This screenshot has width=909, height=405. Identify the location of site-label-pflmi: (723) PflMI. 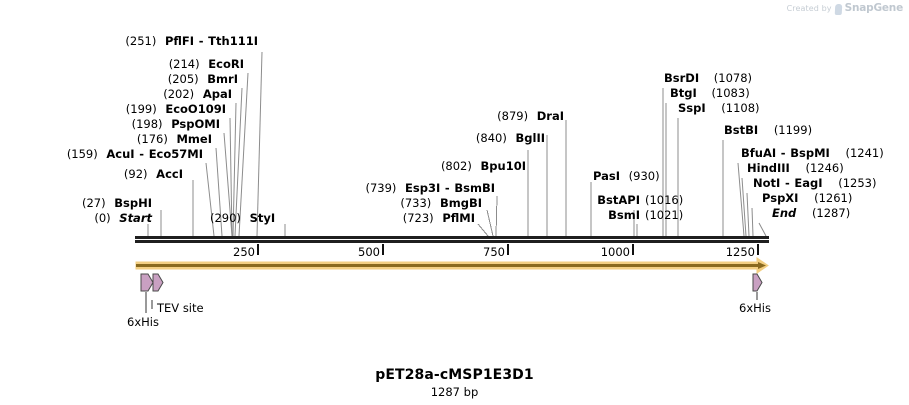
(402, 218).